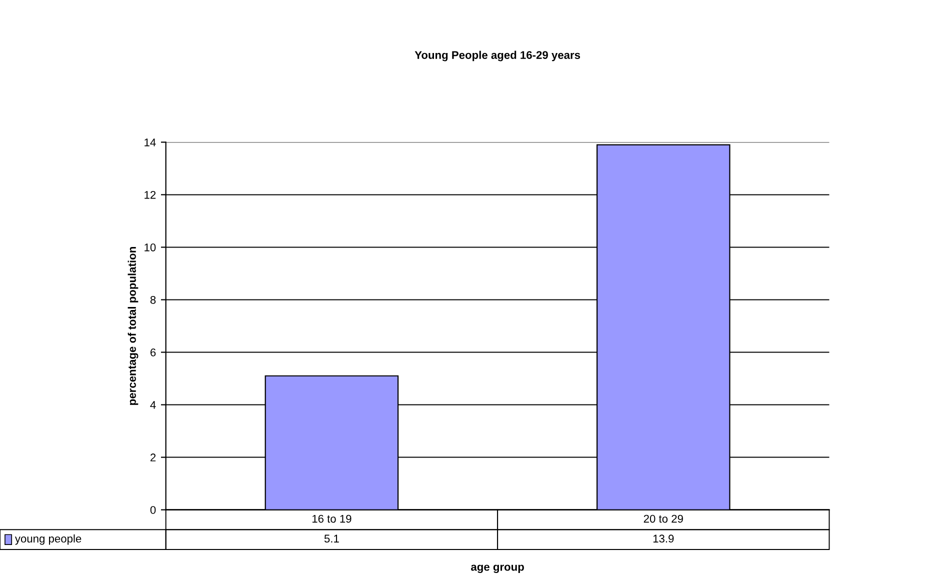  Describe the element at coordinates (331, 538) in the screenshot. I see `data-label: 5.1` at that location.